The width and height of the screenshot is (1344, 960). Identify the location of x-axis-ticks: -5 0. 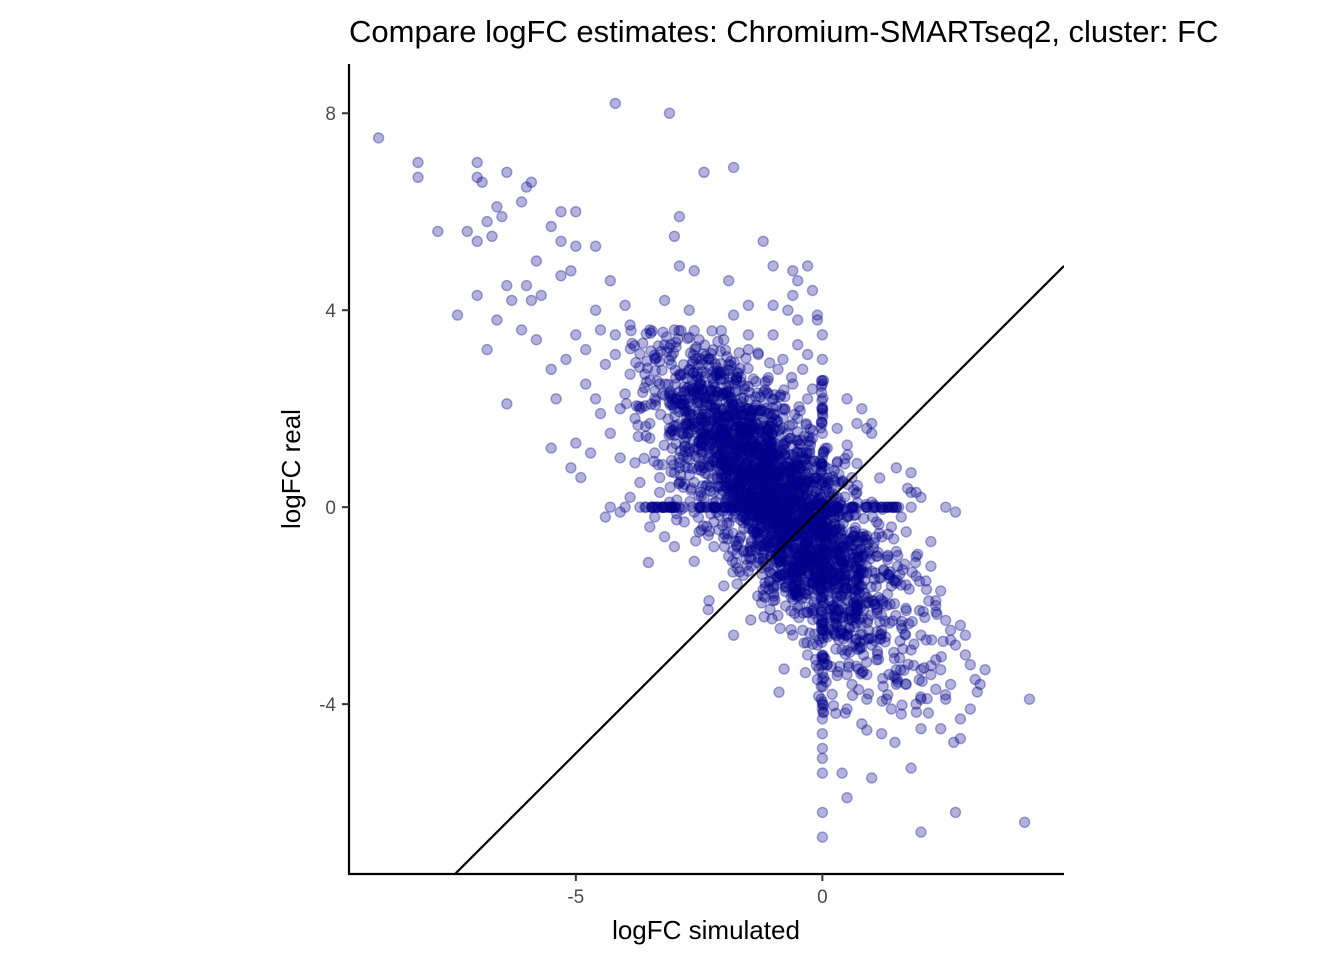
(697, 891).